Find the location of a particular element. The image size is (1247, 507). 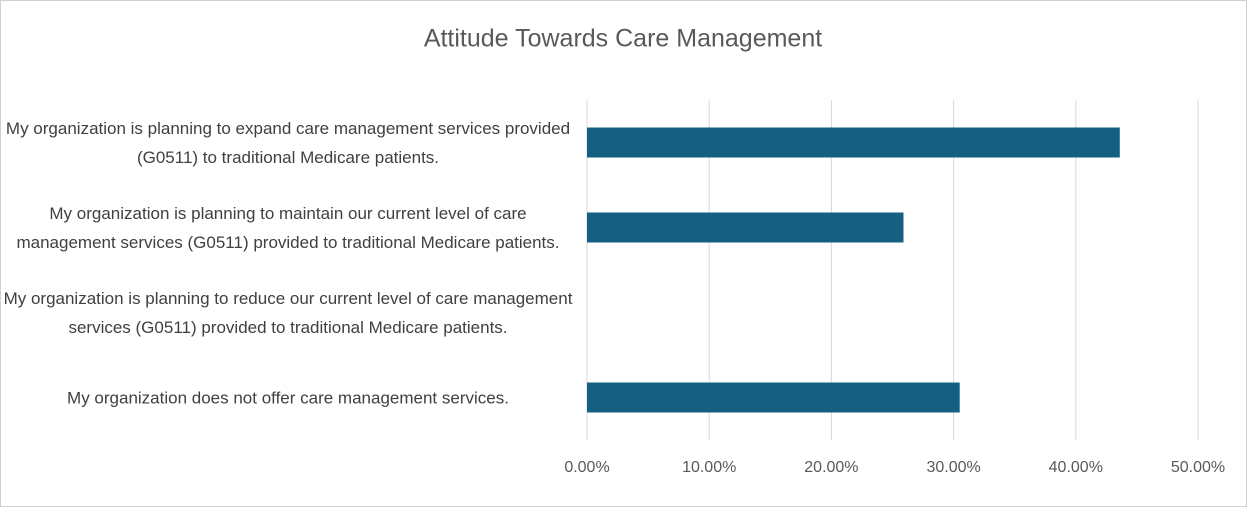

x-tick-label: 10.00% is located at coordinates (709, 467).